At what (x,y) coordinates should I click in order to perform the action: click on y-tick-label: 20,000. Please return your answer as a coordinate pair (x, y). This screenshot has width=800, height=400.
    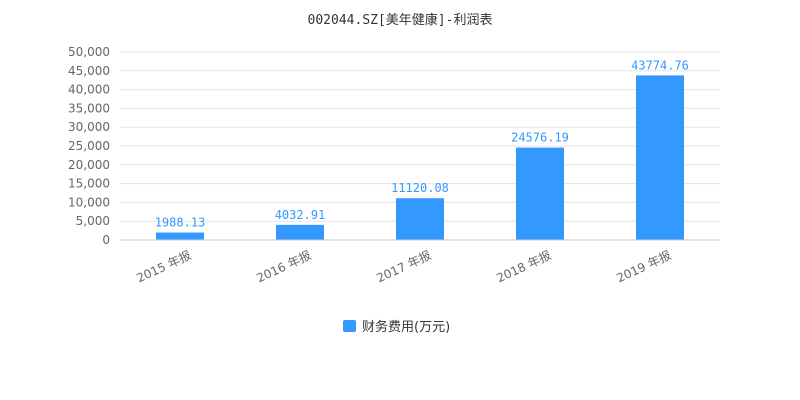
    Looking at the image, I should click on (89, 165).